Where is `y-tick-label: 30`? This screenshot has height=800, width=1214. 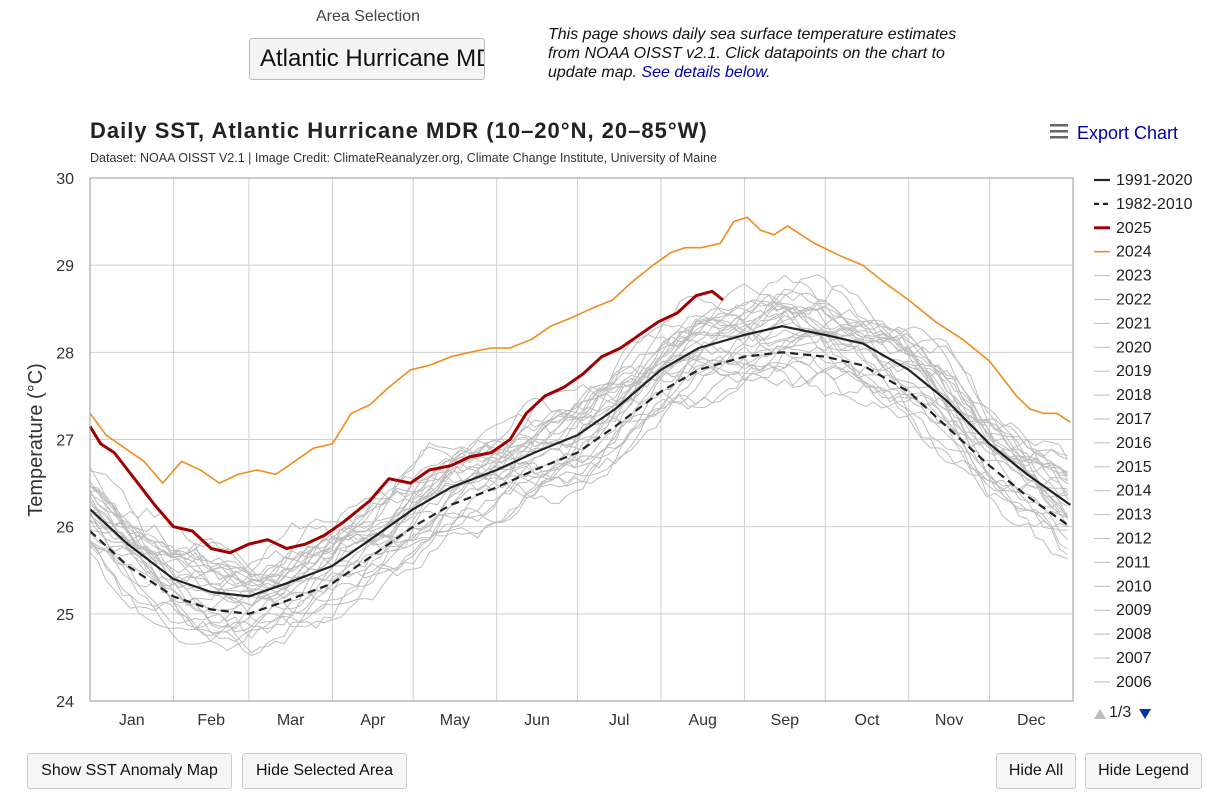 y-tick-label: 30 is located at coordinates (65, 179).